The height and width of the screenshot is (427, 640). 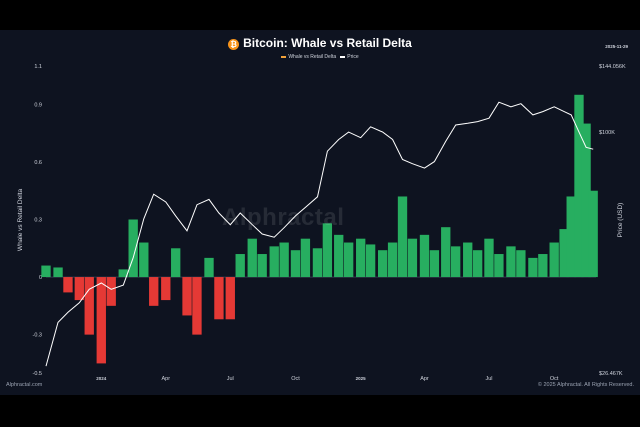 I want to click on chart-title-container: ₿ Bitcoin: Whale vs Retail Delta, so click(x=320, y=43).